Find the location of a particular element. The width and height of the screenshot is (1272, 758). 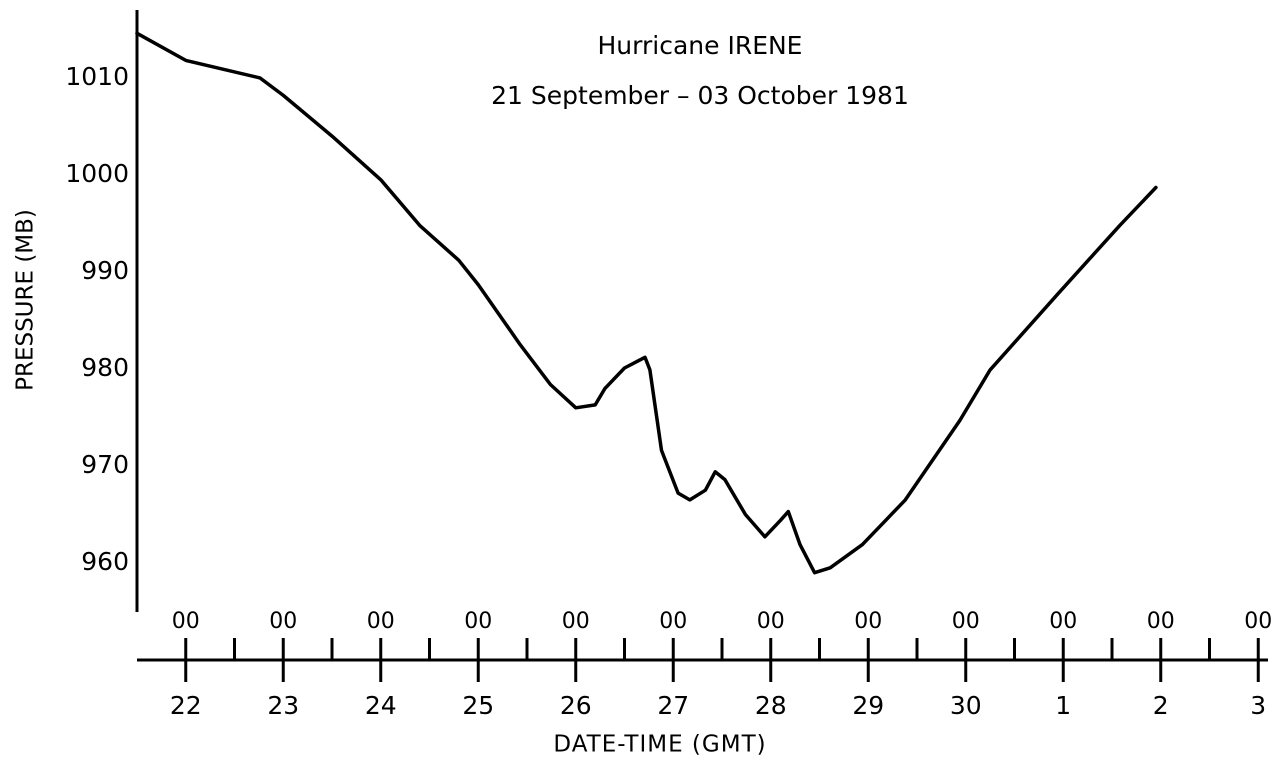

x-tick-label: 29 is located at coordinates (868, 705).